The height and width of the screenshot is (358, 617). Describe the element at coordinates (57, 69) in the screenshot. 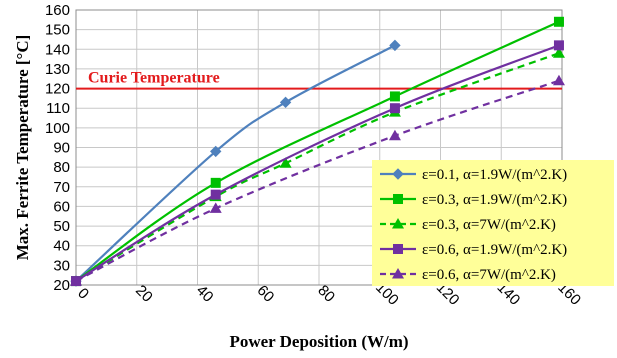

I see `y-tick-label: 130` at that location.